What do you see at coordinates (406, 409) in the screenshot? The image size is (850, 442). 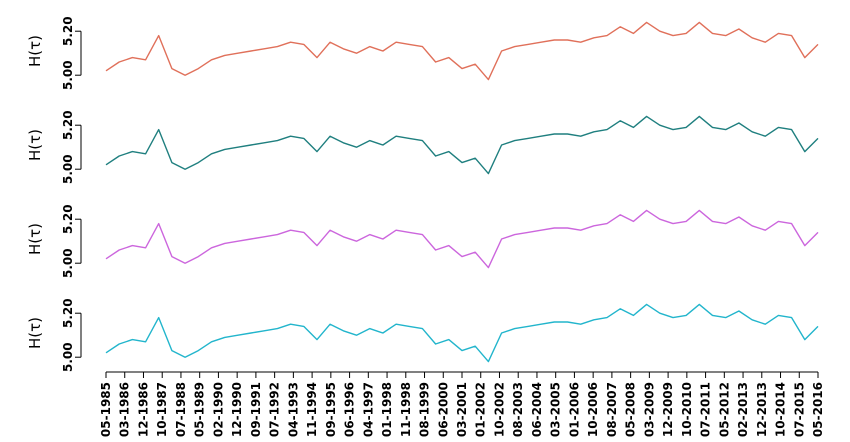 I see `x-tick-label: 11-1998` at bounding box center [406, 409].